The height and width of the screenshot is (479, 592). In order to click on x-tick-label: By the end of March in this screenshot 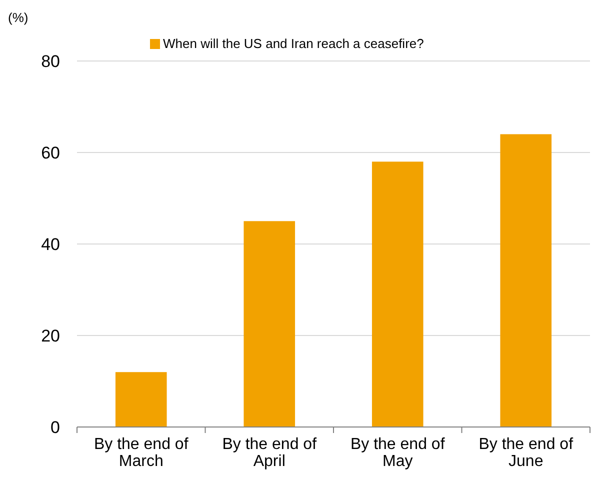, I will do `click(141, 453)`.